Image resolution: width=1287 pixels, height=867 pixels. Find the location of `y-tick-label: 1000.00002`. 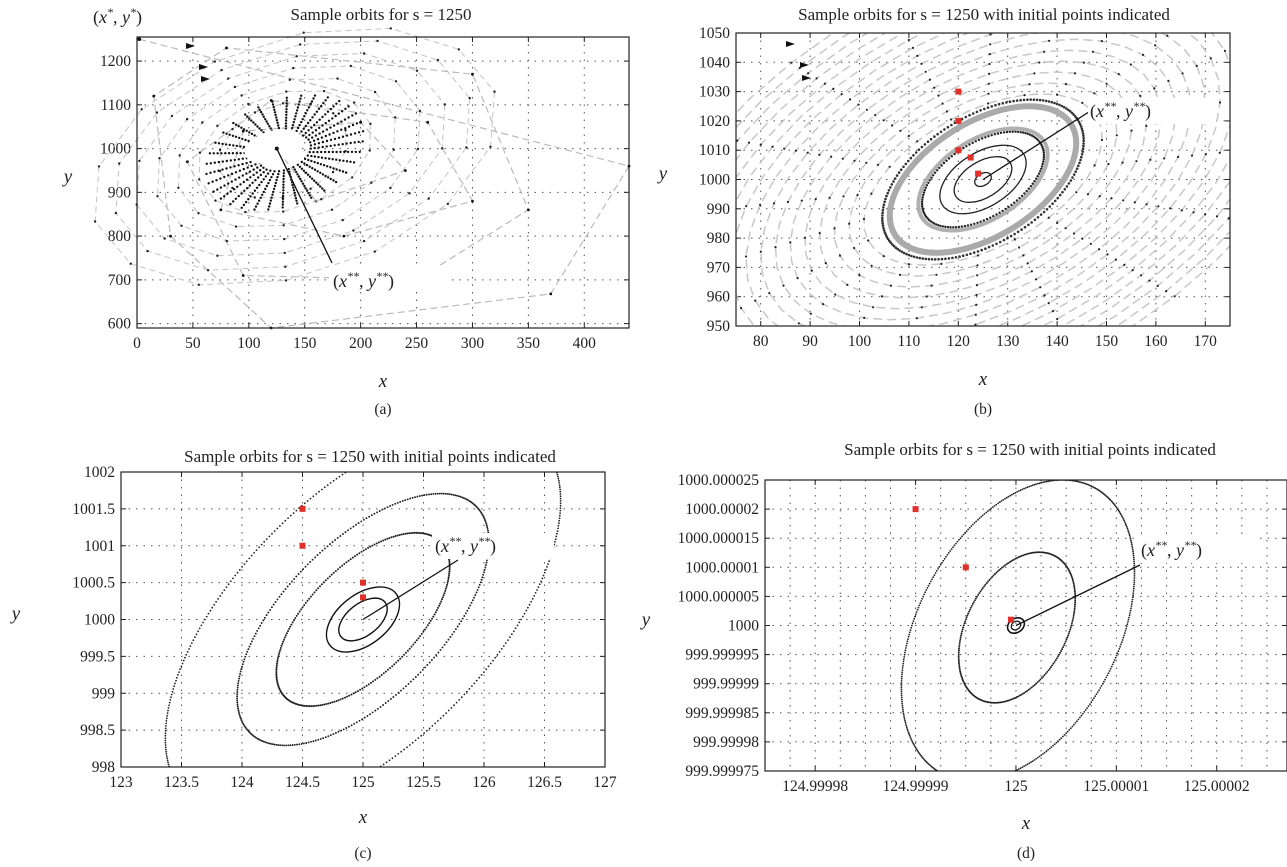

y-tick-label: 1000.00002 is located at coordinates (722, 509).